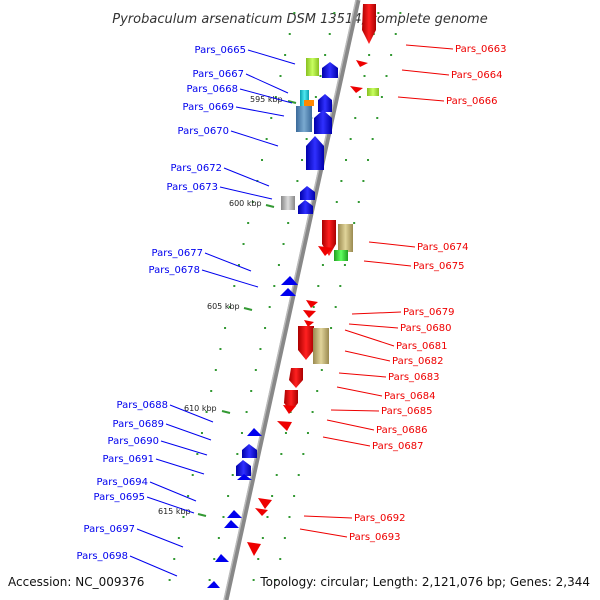  I want to click on gene-label-pars-0681: Pars_0681, so click(421, 346).